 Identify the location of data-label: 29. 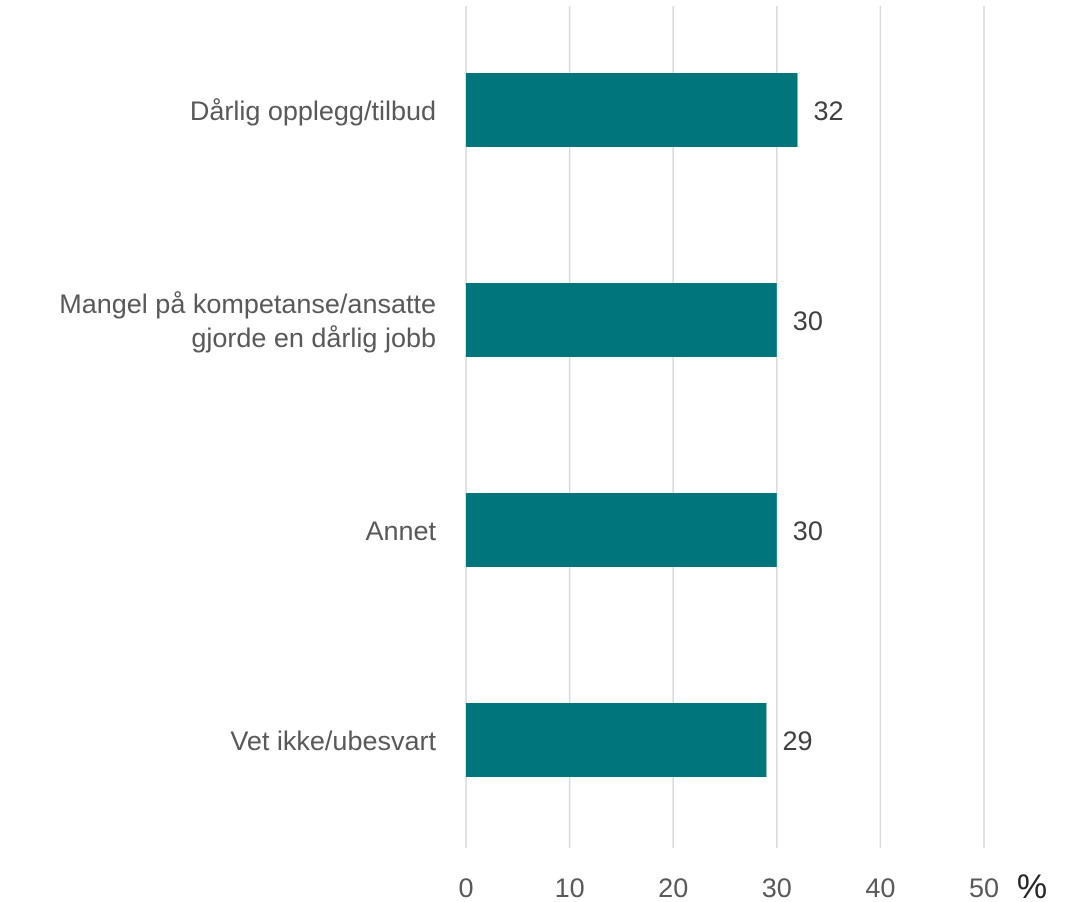
(797, 741).